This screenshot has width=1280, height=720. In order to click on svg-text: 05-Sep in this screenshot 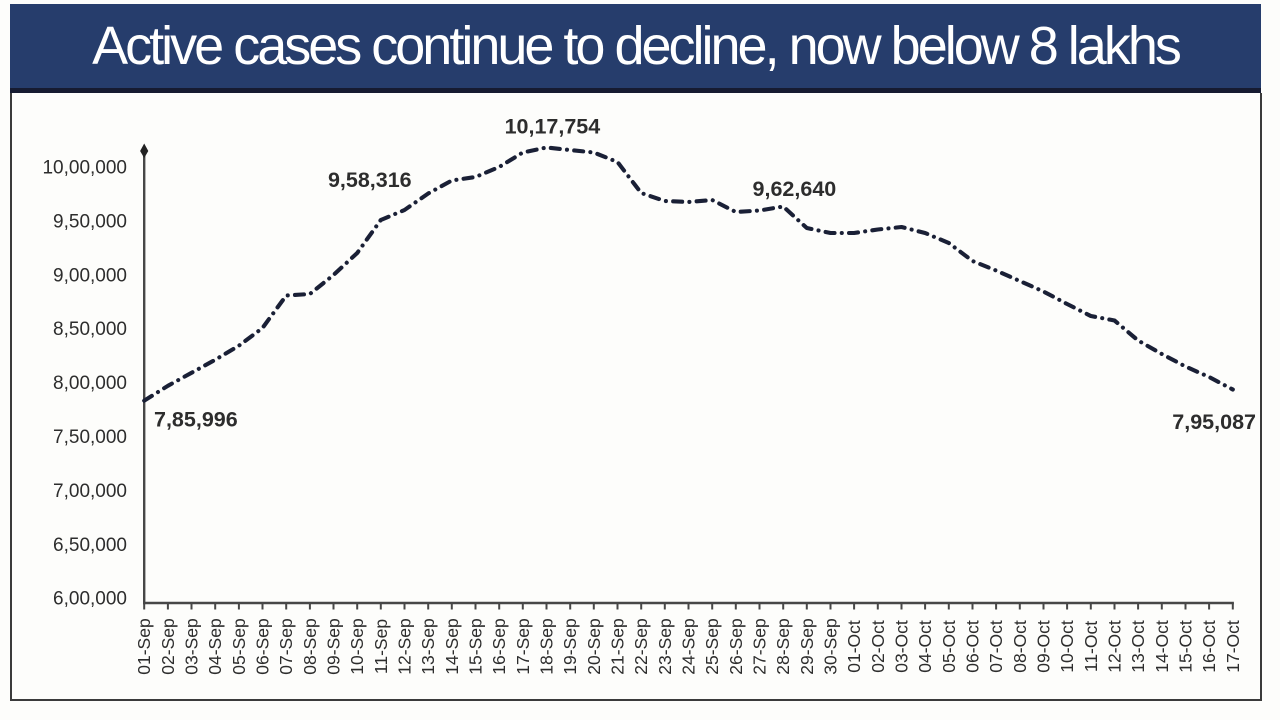, I will do `click(239, 646)`.